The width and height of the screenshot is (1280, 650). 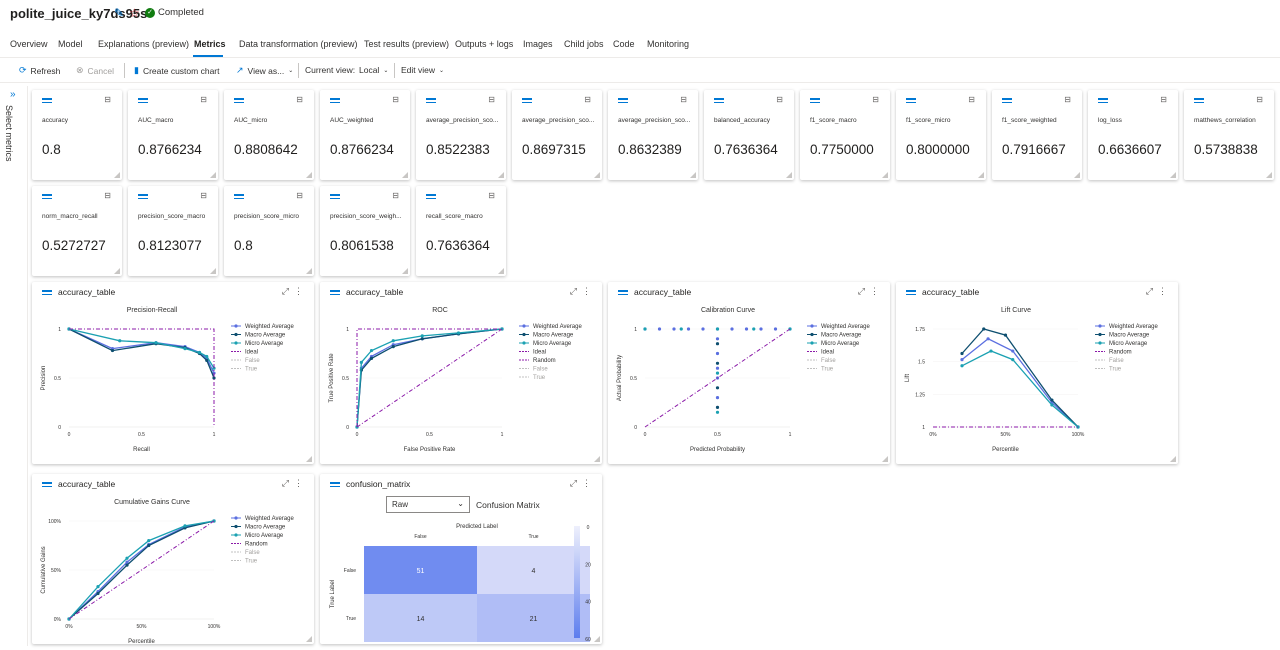 What do you see at coordinates (407, 44) in the screenshot?
I see `tab-test-results: Test results (preview)` at bounding box center [407, 44].